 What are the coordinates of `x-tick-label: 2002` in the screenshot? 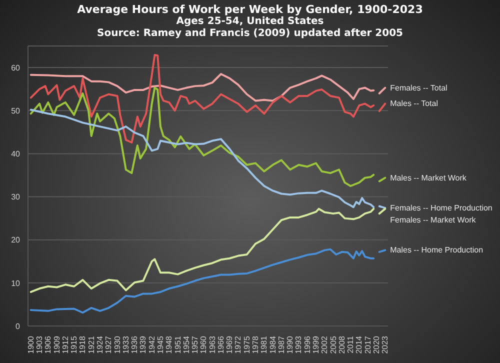 It's located at (325, 344).